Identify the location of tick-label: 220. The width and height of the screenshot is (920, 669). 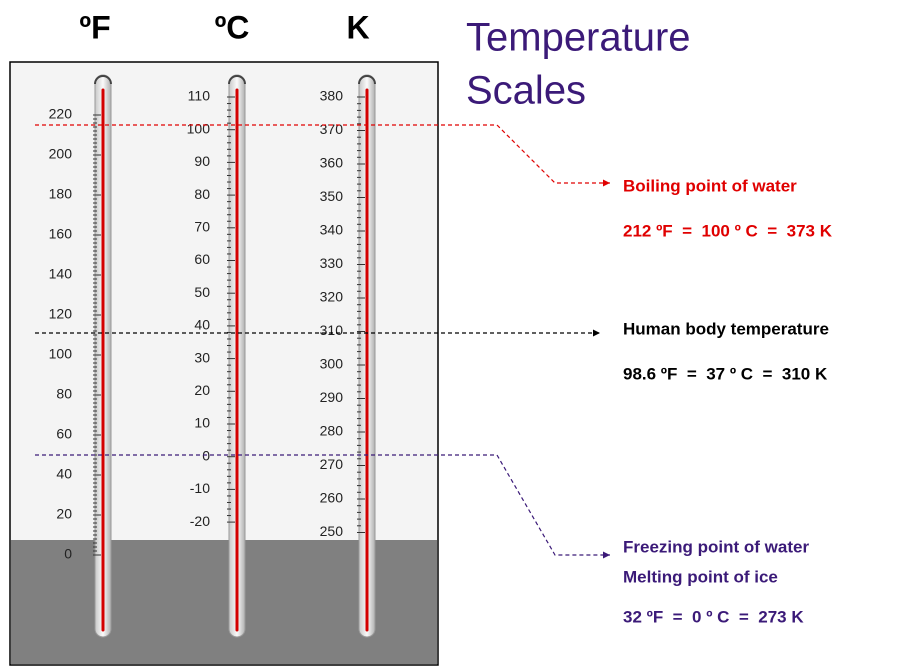
(61, 114).